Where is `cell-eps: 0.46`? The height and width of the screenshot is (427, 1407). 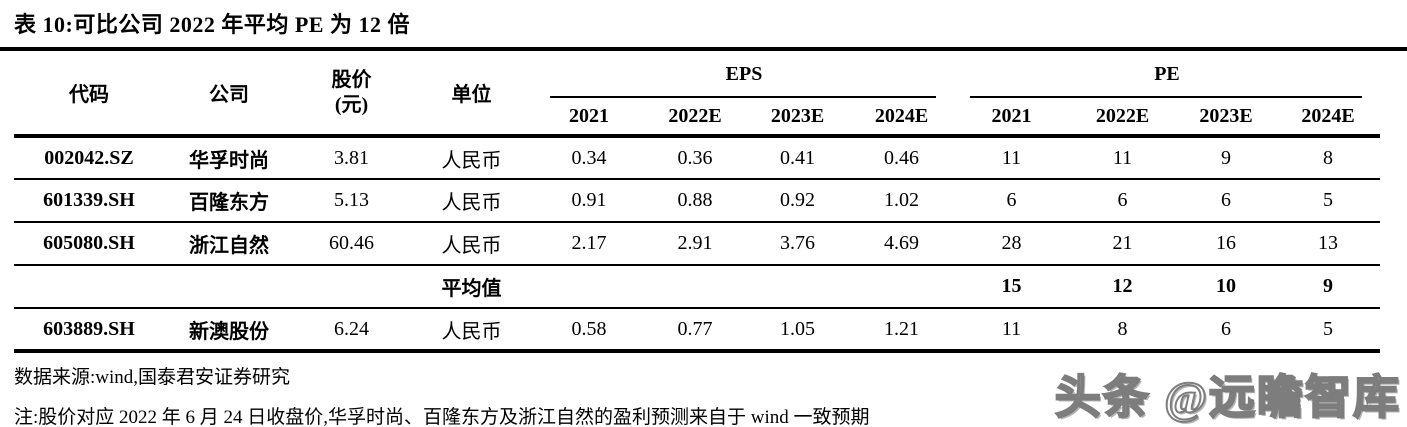
cell-eps: 0.46 is located at coordinates (901, 158).